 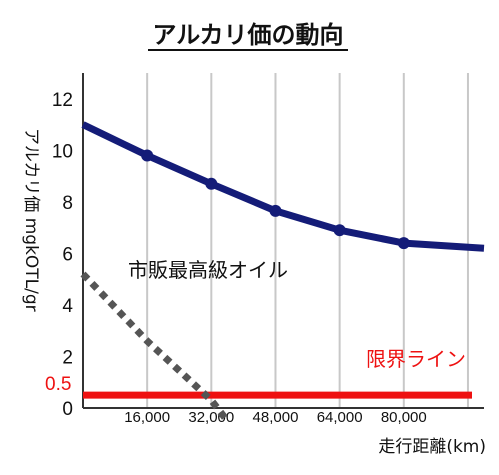 I want to click on chart-title: アルカリ価の動向, so click(x=247, y=35).